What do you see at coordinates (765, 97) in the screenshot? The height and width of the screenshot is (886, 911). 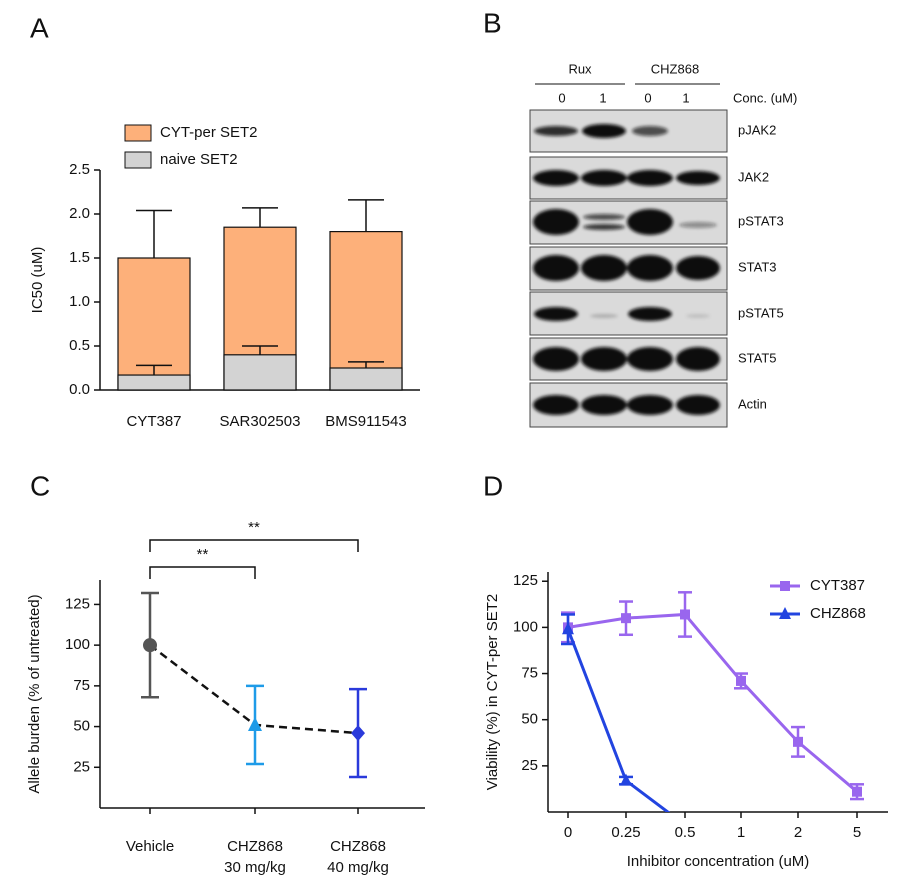 I see `conc-label: Conc. (uM)` at bounding box center [765, 97].